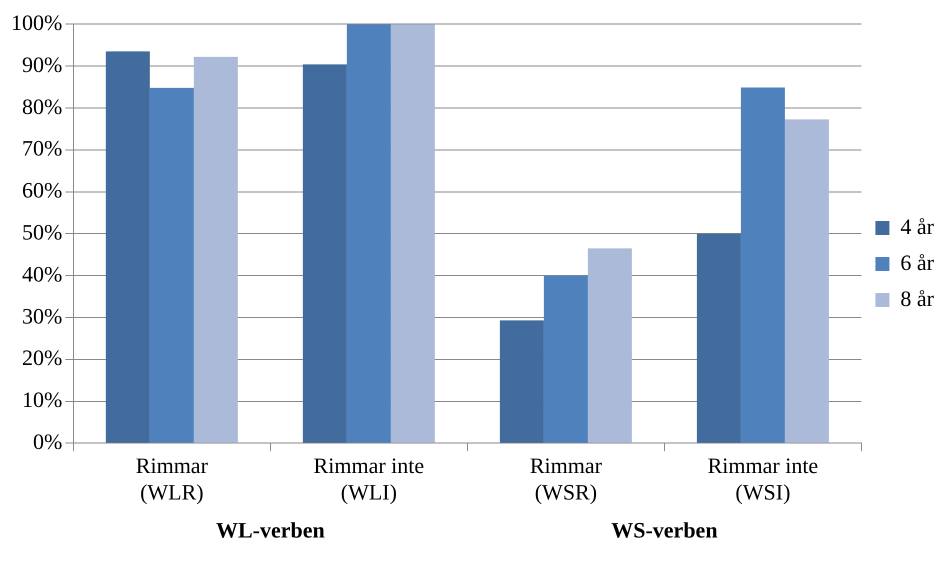 Image resolution: width=952 pixels, height=562 pixels. Describe the element at coordinates (172, 479) in the screenshot. I see `x-tick-label: Rimmar (WLR)` at that location.